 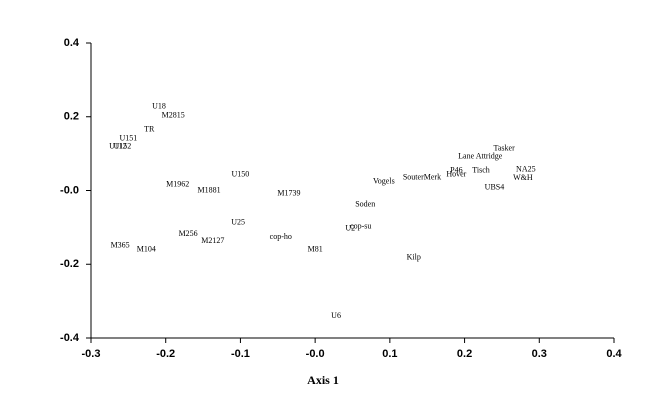 I want to click on point-label: U25, so click(x=238, y=221).